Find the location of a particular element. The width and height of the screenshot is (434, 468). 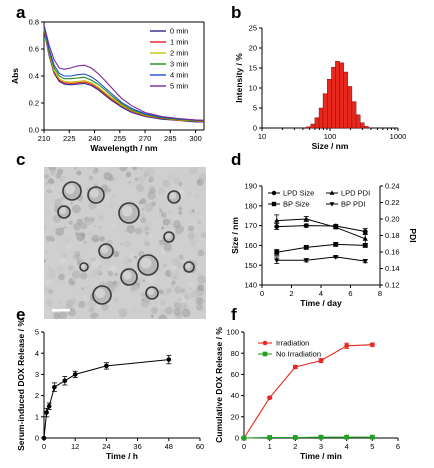

scale-bar is located at coordinates (61, 310).